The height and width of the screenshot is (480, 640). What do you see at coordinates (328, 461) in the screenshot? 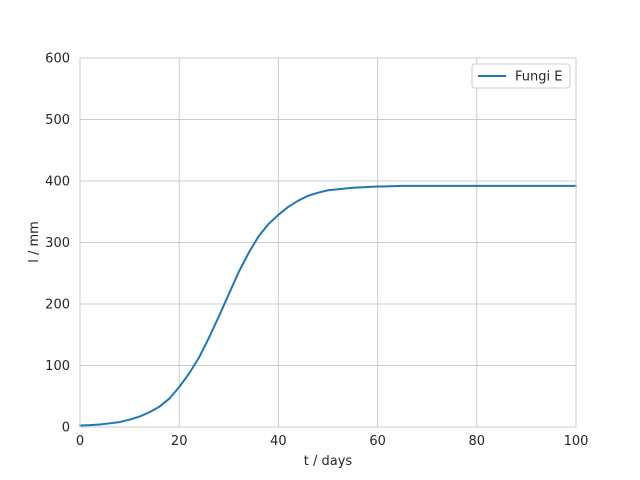
I see `x-axis-label: t / days` at bounding box center [328, 461].